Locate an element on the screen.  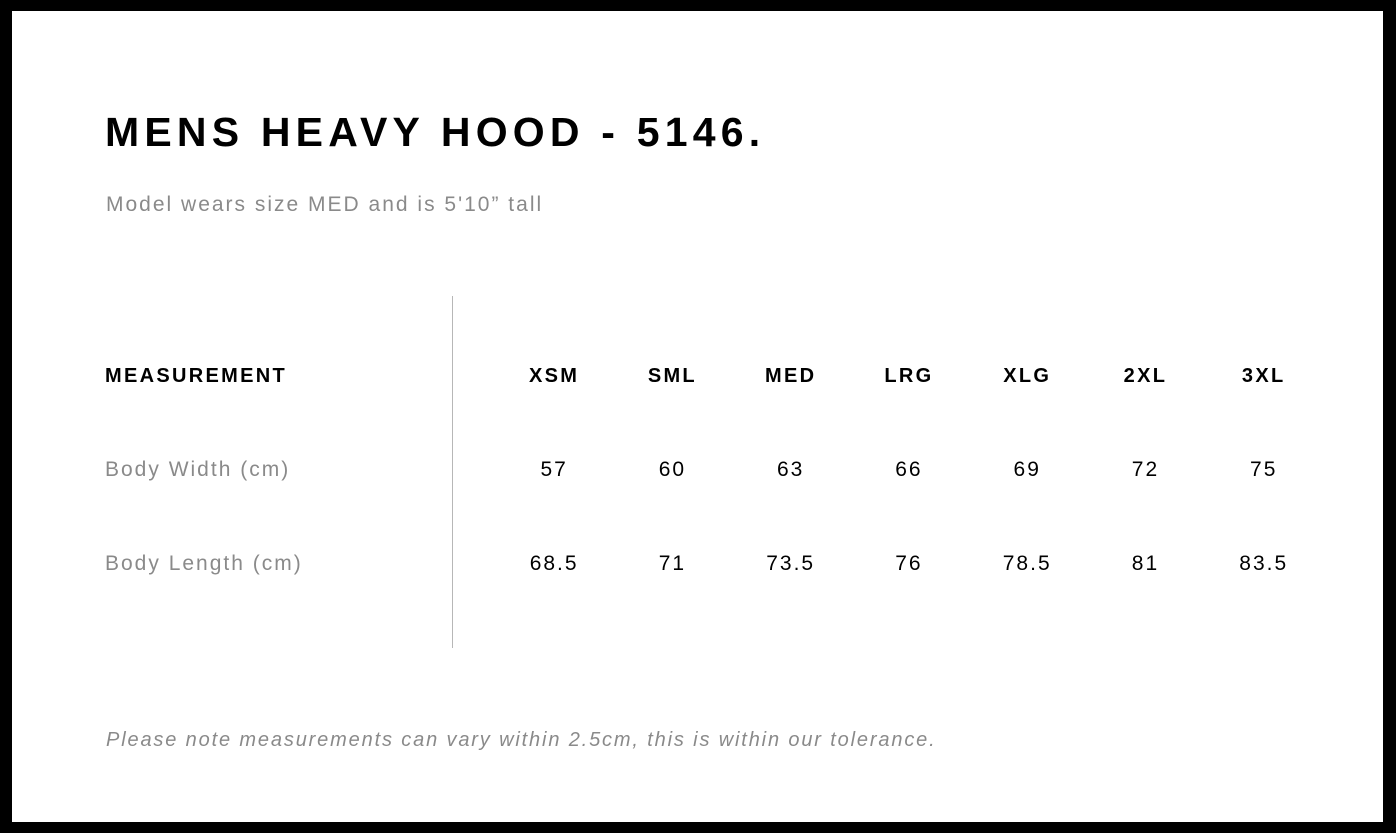
body-width-med: 63 is located at coordinates (790, 469).